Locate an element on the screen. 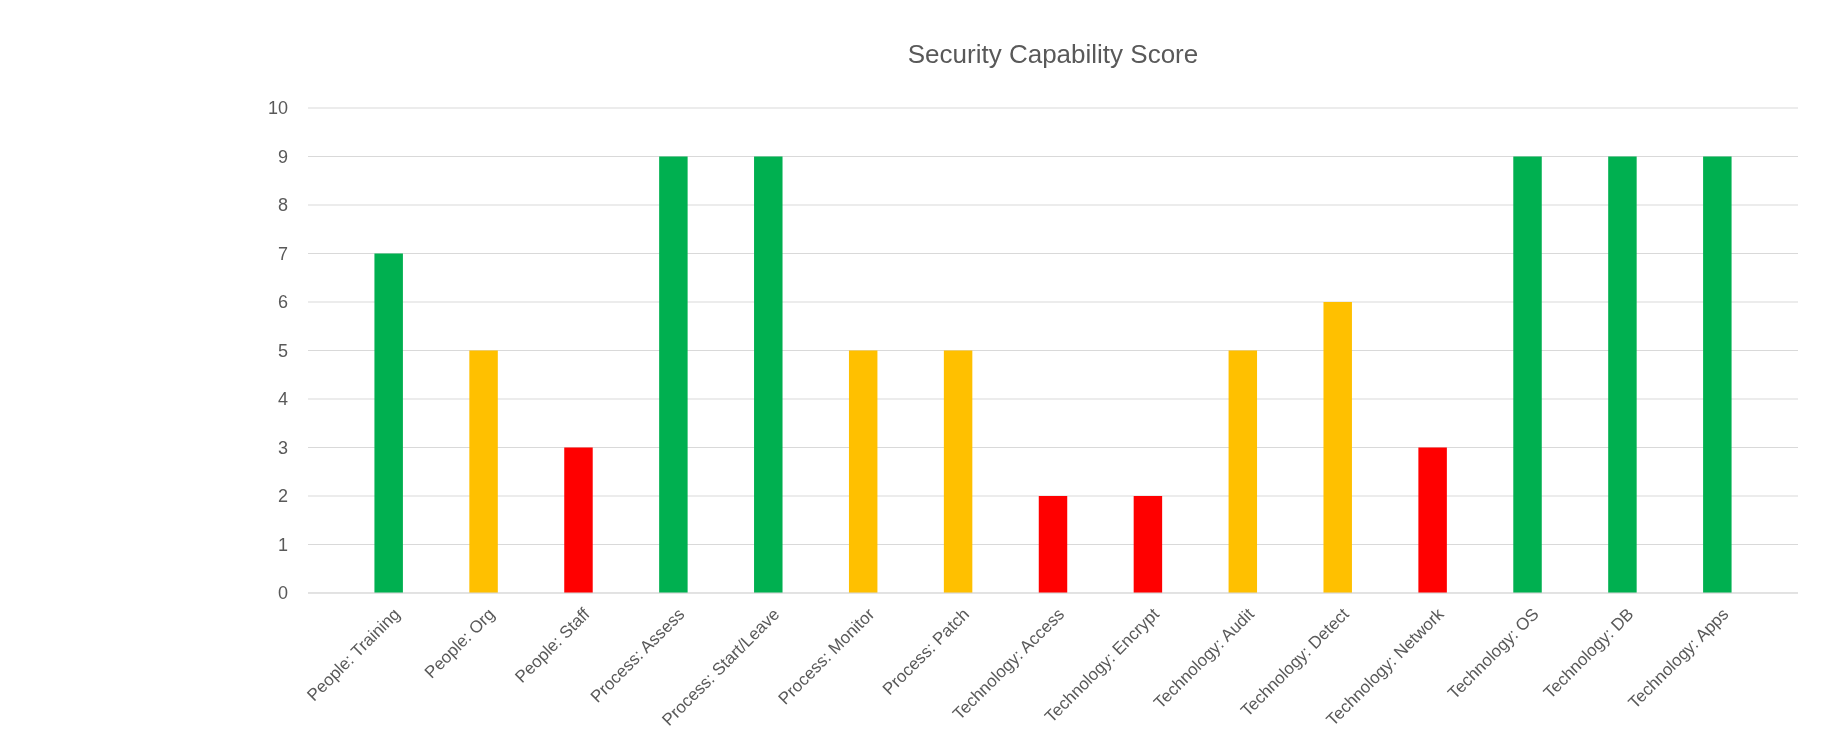 This screenshot has width=1843, height=744. y-tick-label: 4 is located at coordinates (282, 399).